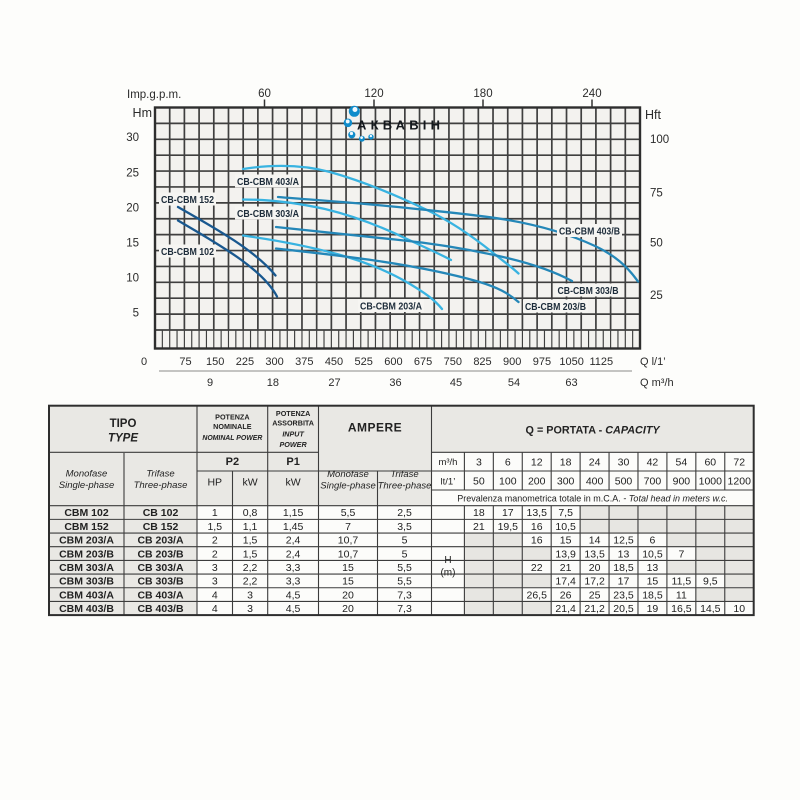 The width and height of the screenshot is (800, 800). I want to click on svg-text: 27, so click(334, 383).